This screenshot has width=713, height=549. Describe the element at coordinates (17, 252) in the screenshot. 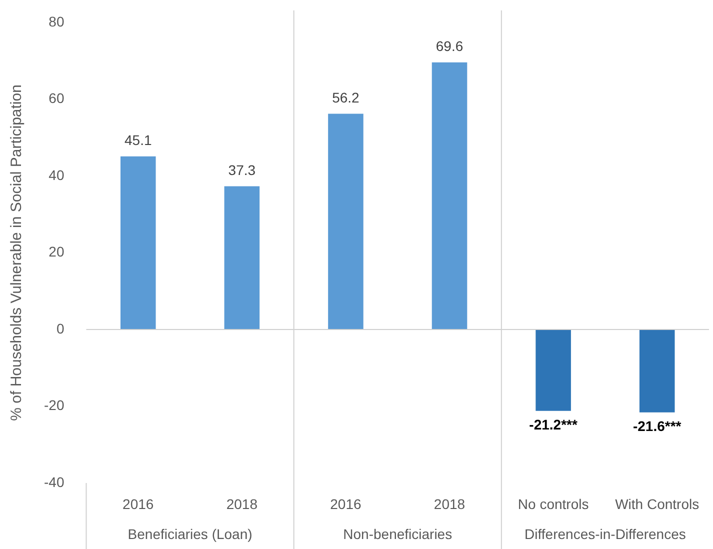

I see `y-axis-title: % of Households Vulnerable in Social Participation` at that location.